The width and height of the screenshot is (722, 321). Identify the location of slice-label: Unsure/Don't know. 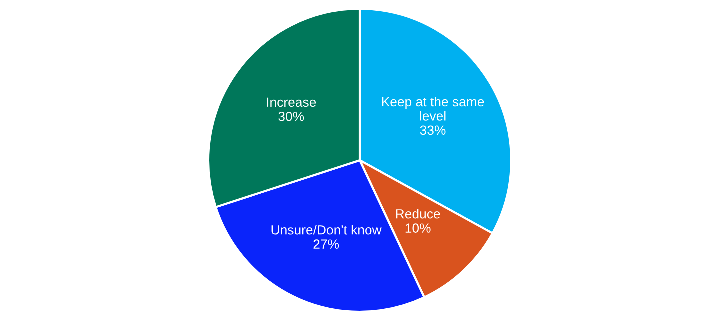
(327, 230).